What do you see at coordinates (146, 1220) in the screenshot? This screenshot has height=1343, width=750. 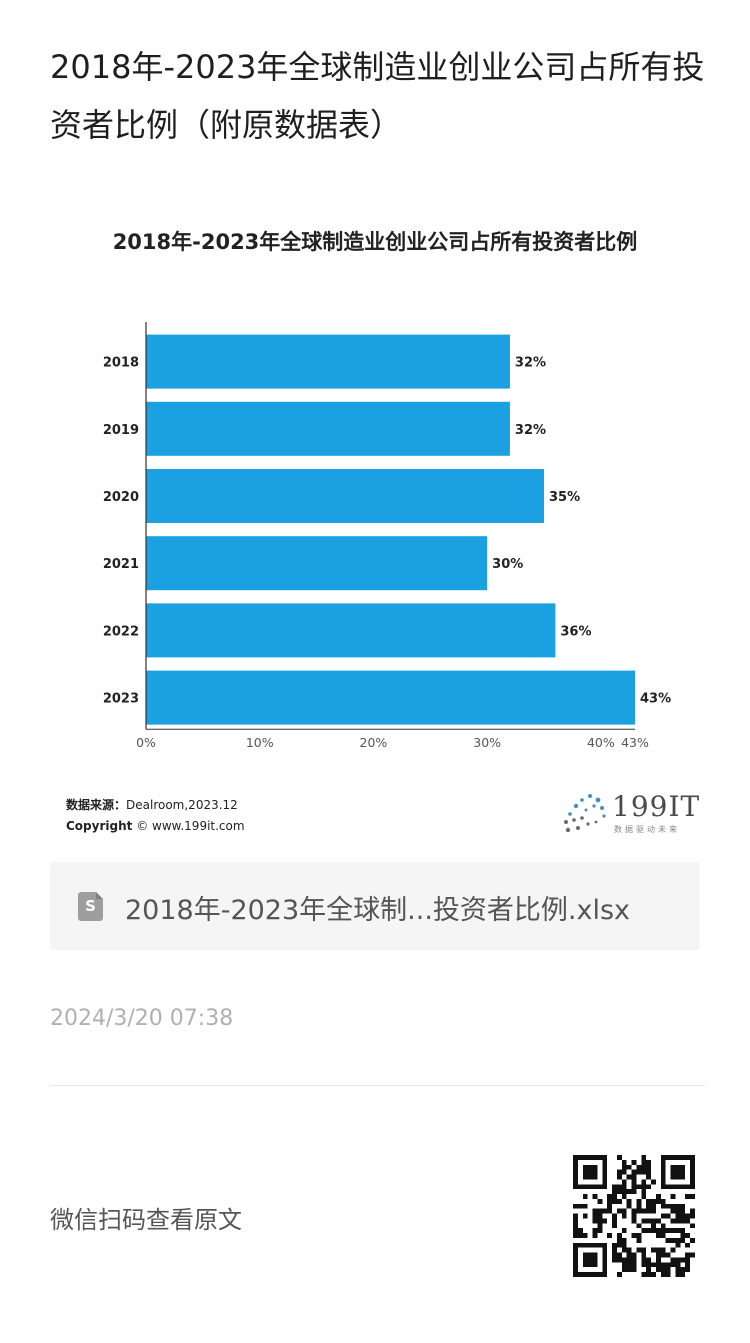 I see `qr-label: 微信扫码查看原文` at bounding box center [146, 1220].